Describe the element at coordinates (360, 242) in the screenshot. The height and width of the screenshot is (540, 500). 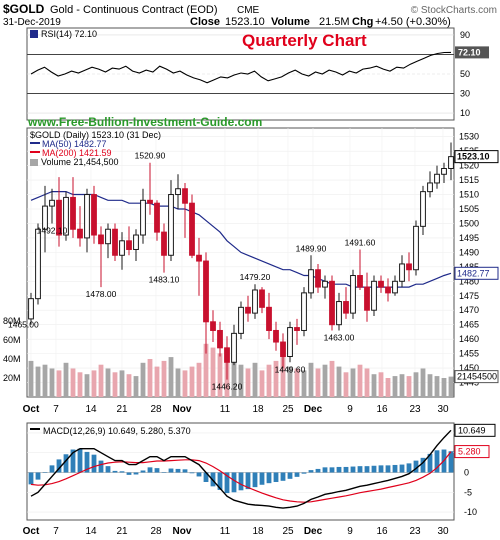
I see `price-annotation-label: 1491.60` at that location.